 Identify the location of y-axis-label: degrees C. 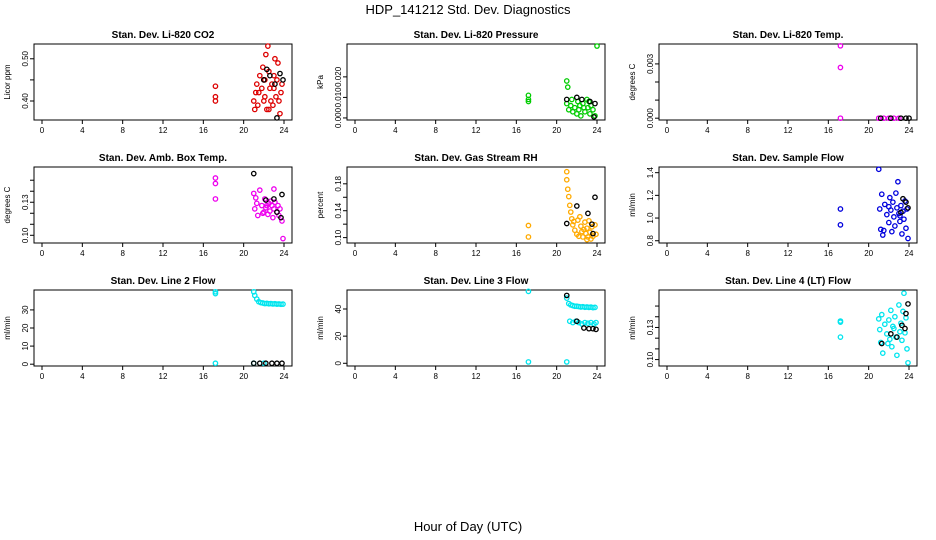
(632, 81).